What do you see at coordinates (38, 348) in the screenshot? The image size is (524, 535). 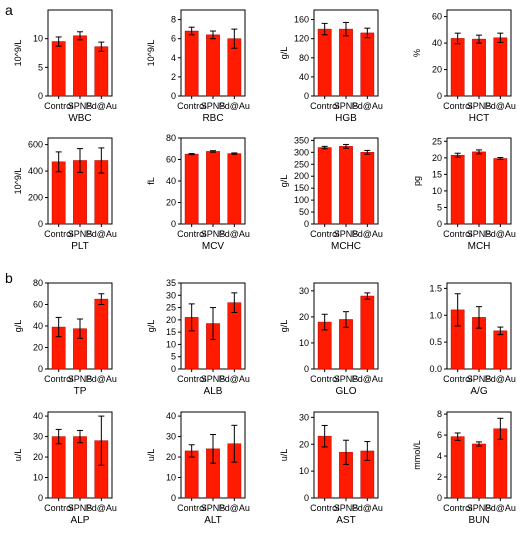 I see `tp-y-tick-label: 20` at bounding box center [38, 348].